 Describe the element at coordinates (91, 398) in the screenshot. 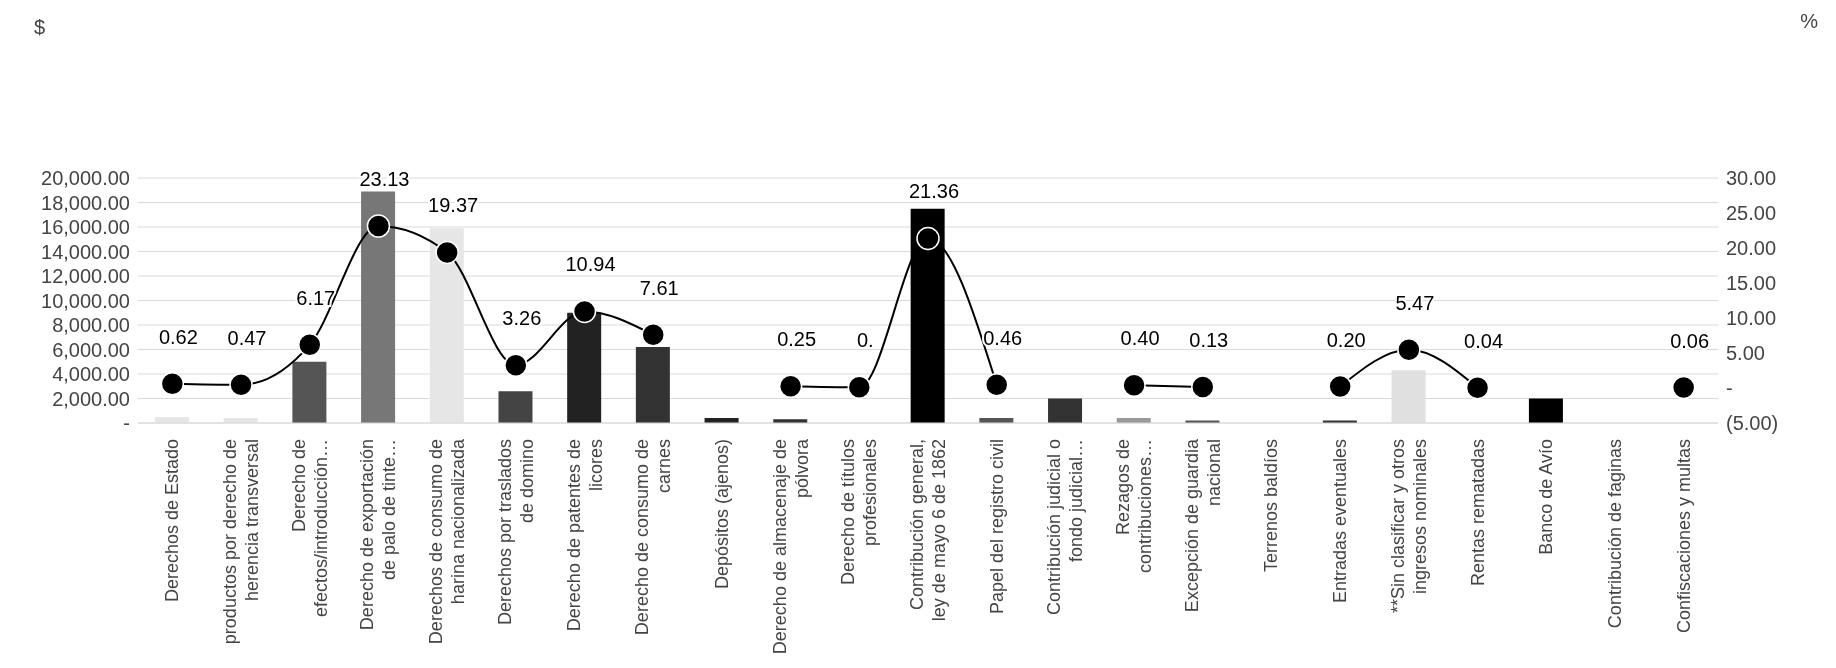

I see `y-tick-label: 2,000.00` at that location.